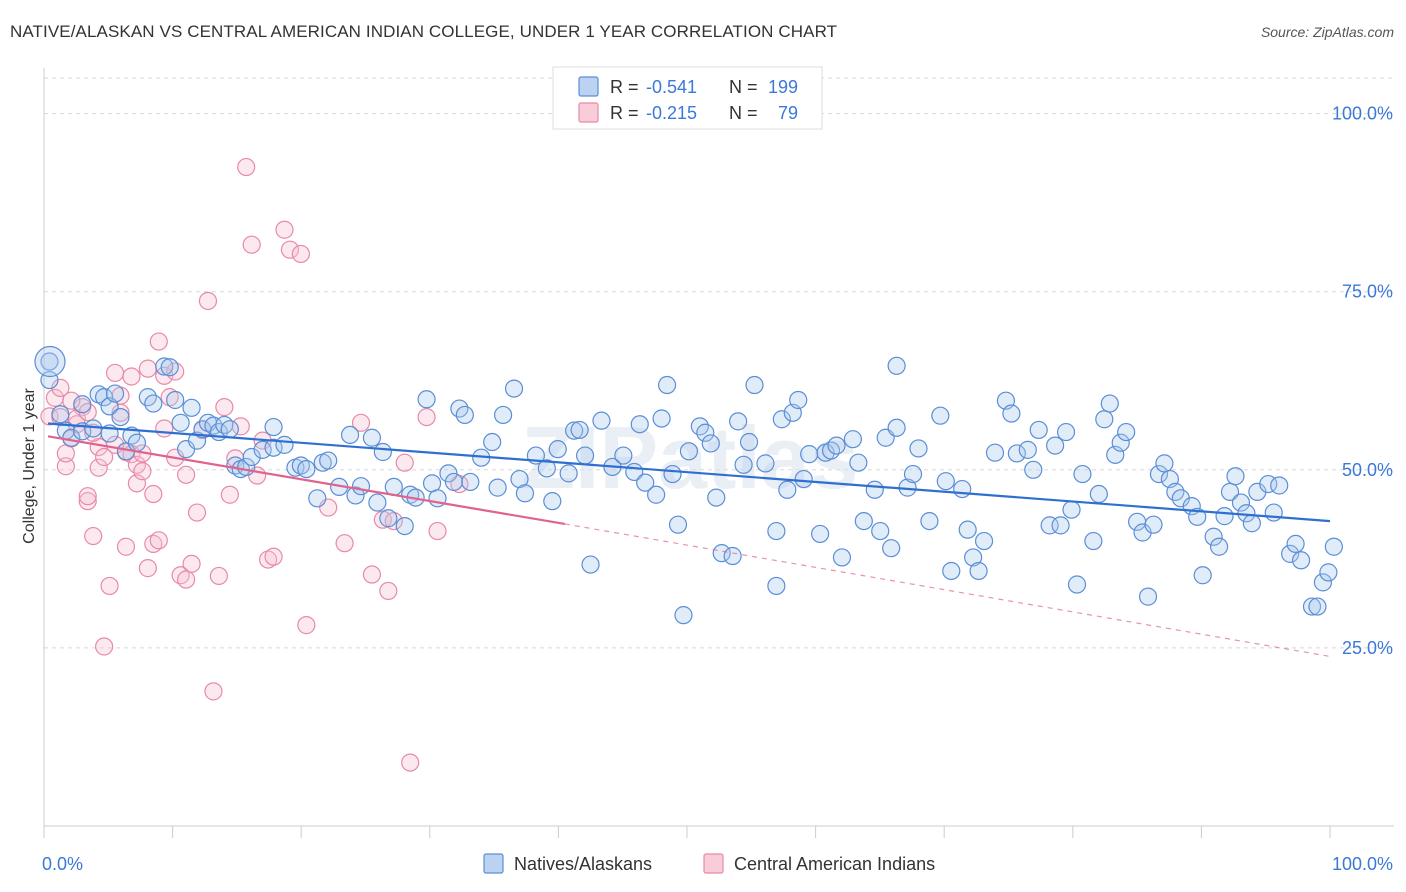 This screenshot has height=892, width=1406. Describe the element at coordinates (713, 863) in the screenshot. I see `bottom-legend-swatch` at that location.